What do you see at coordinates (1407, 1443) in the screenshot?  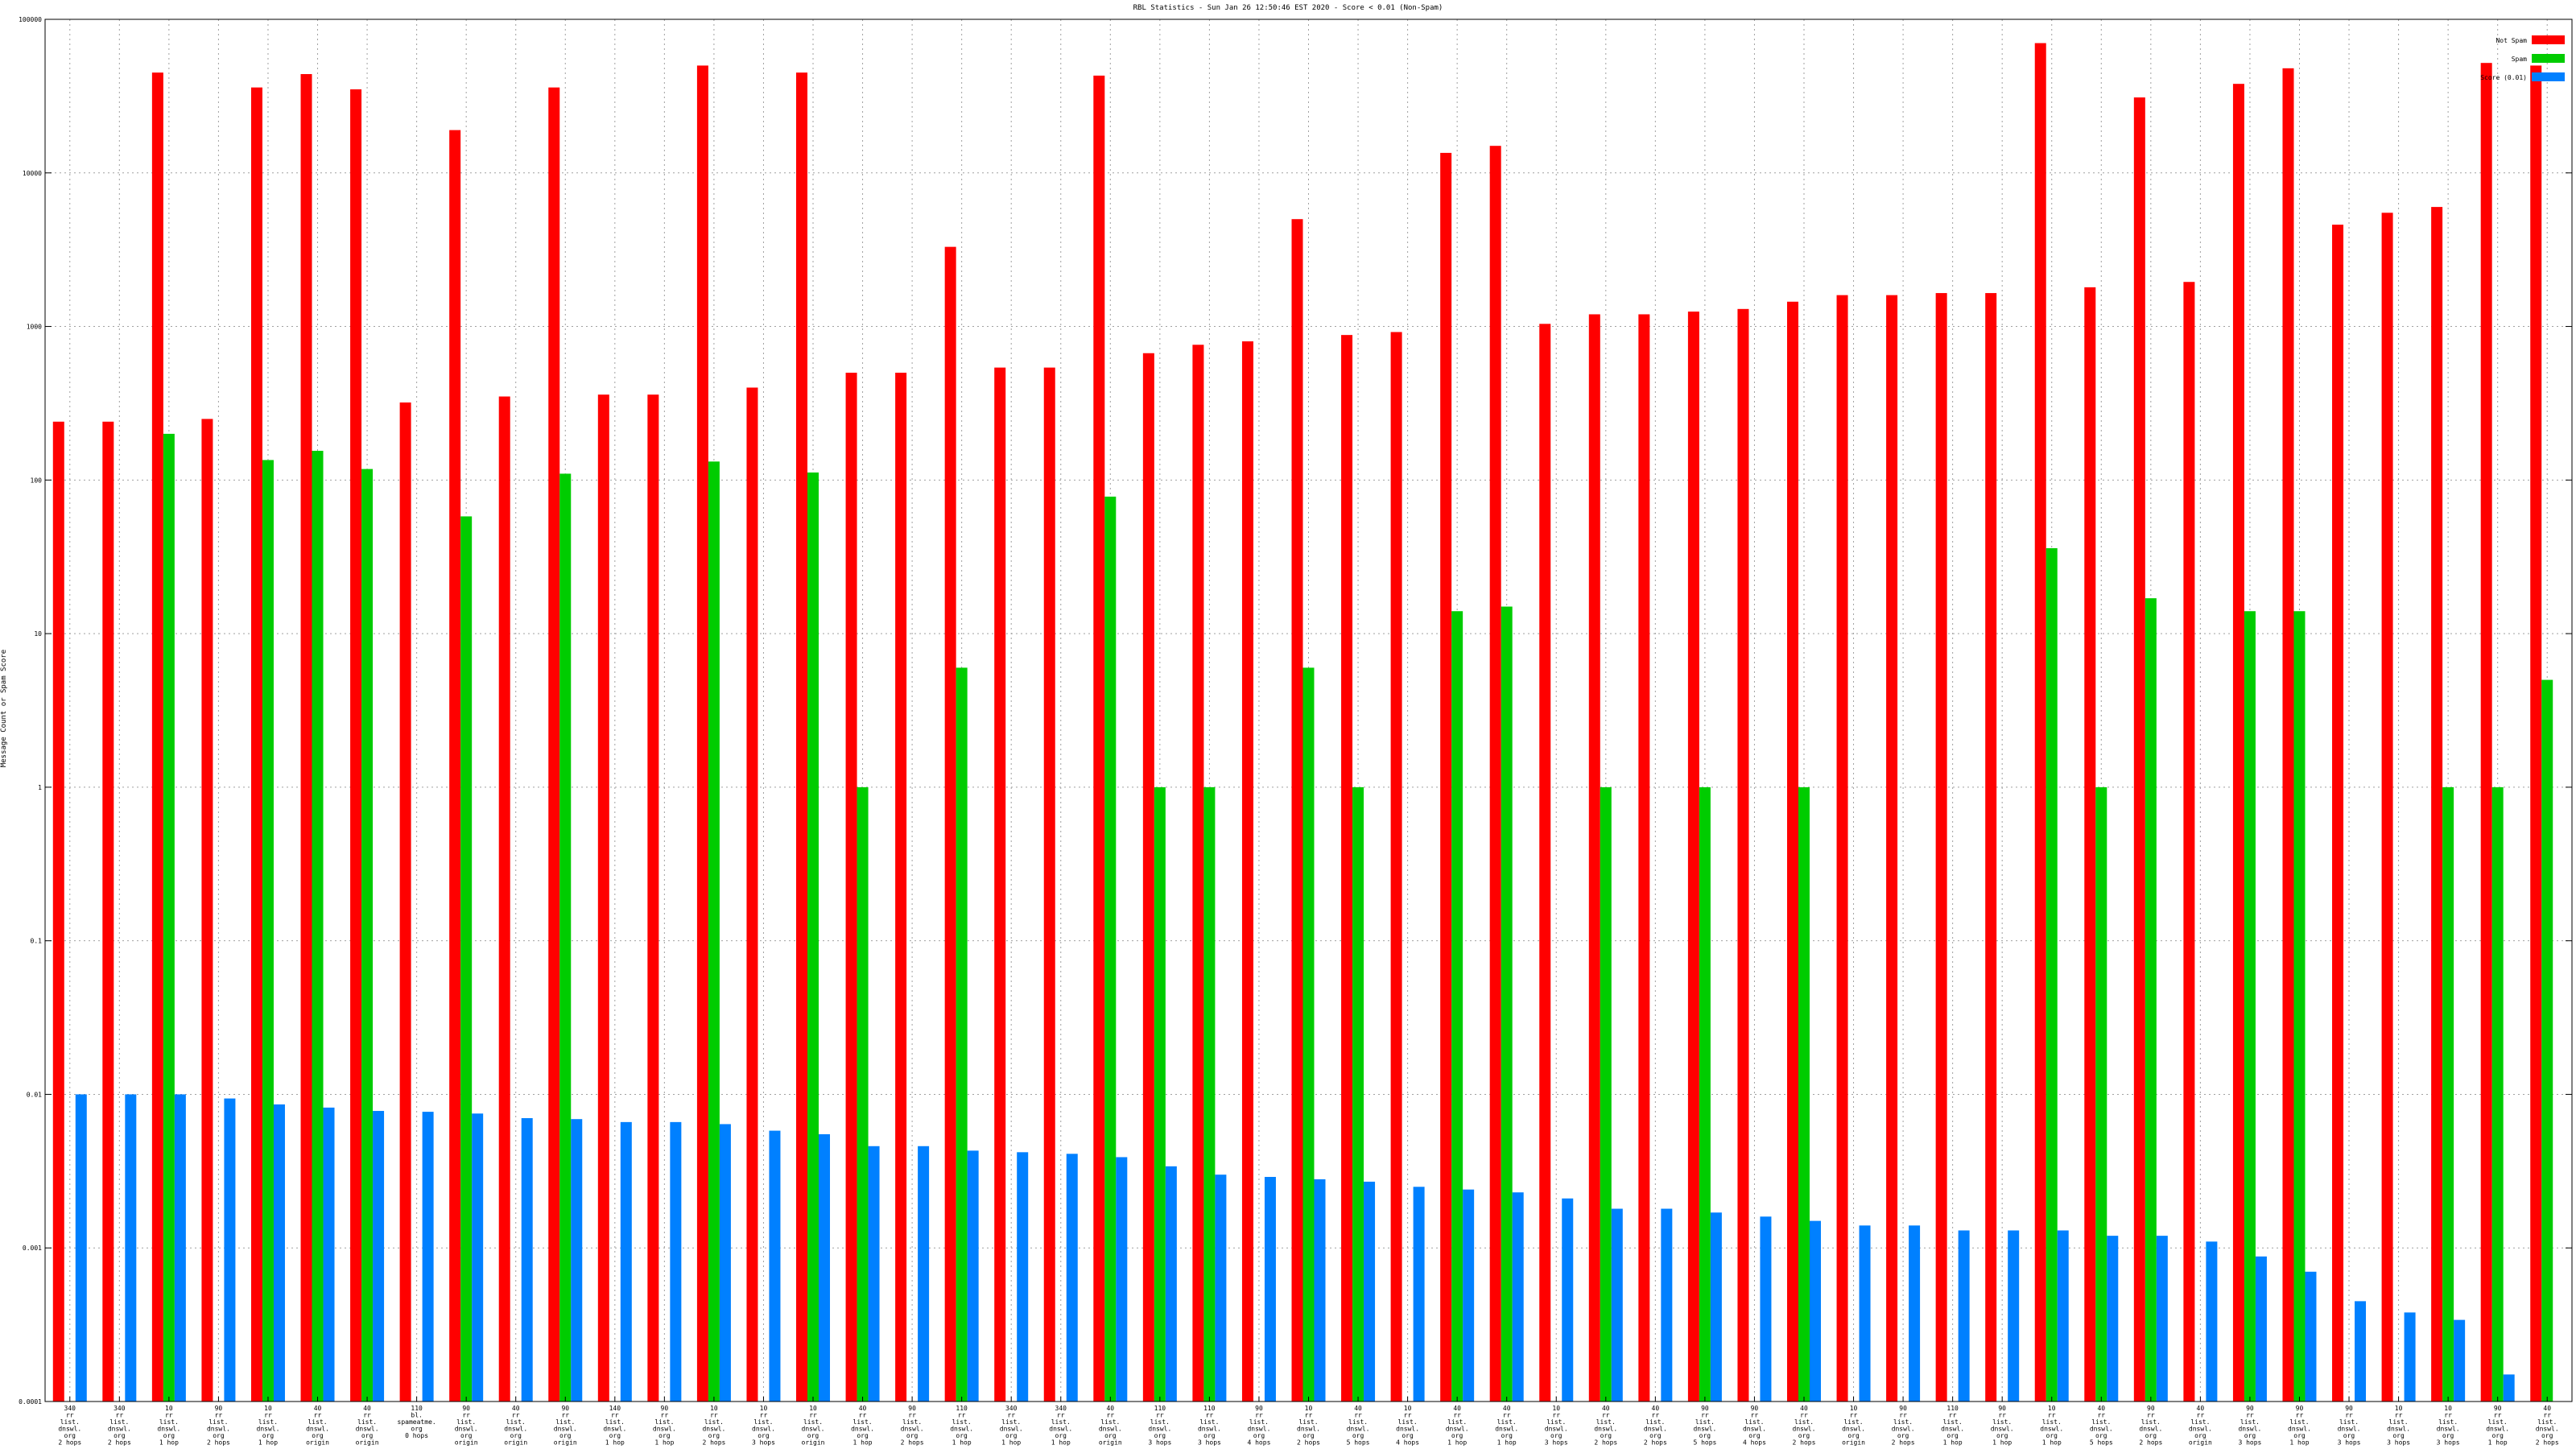 I see `category-label-line: 4 hops` at bounding box center [1407, 1443].